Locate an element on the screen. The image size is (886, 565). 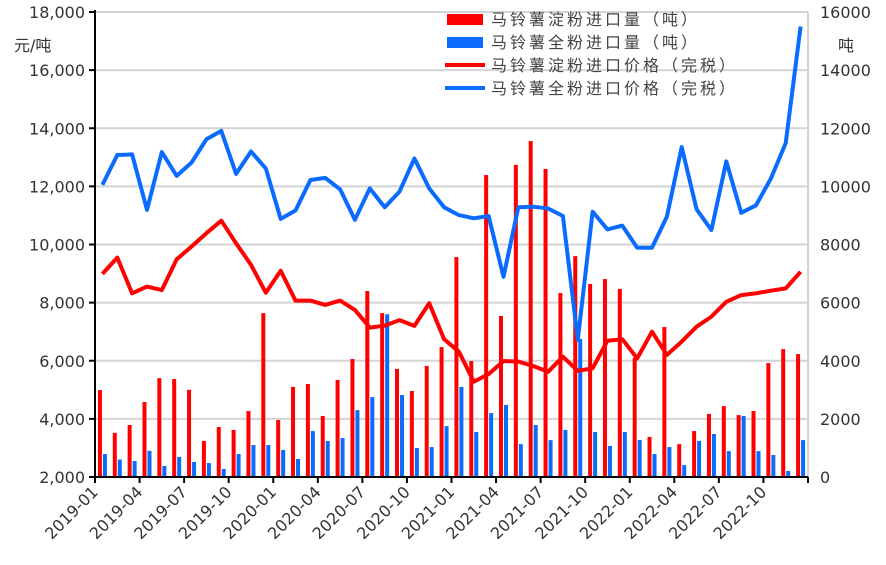
left-tick-label: 6,000 is located at coordinates (62, 361).